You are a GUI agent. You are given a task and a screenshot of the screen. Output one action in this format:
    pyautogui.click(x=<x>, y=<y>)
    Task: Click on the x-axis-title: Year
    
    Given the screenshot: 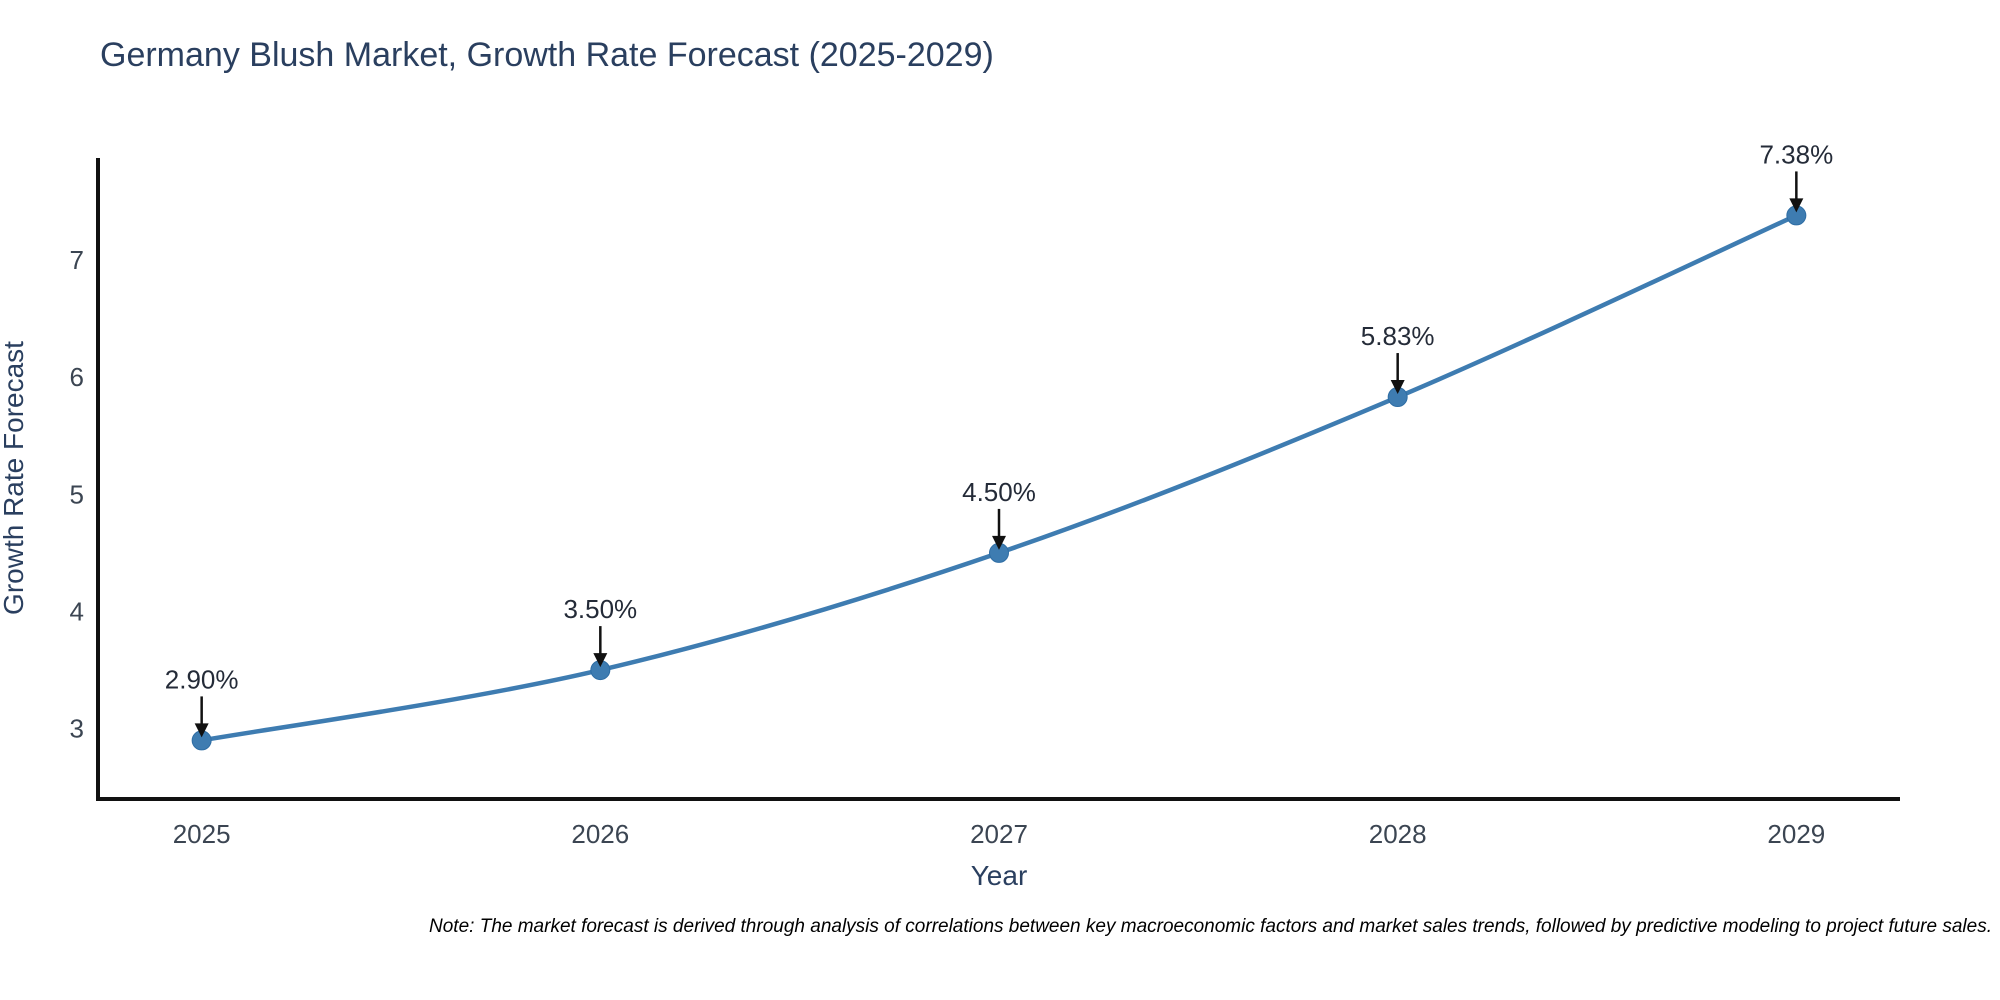 What is the action you would take?
    pyautogui.click(x=999, y=875)
    